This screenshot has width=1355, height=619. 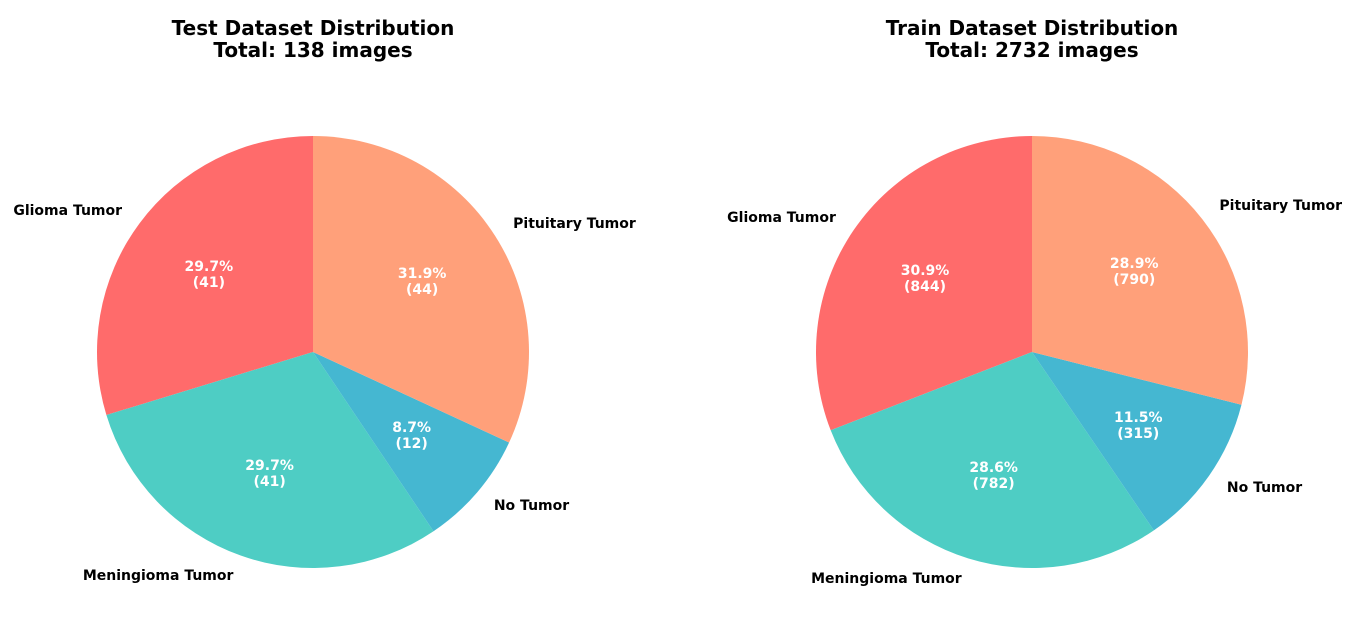 What do you see at coordinates (412, 436) in the screenshot?
I see `value-label: 8.7% (12)` at bounding box center [412, 436].